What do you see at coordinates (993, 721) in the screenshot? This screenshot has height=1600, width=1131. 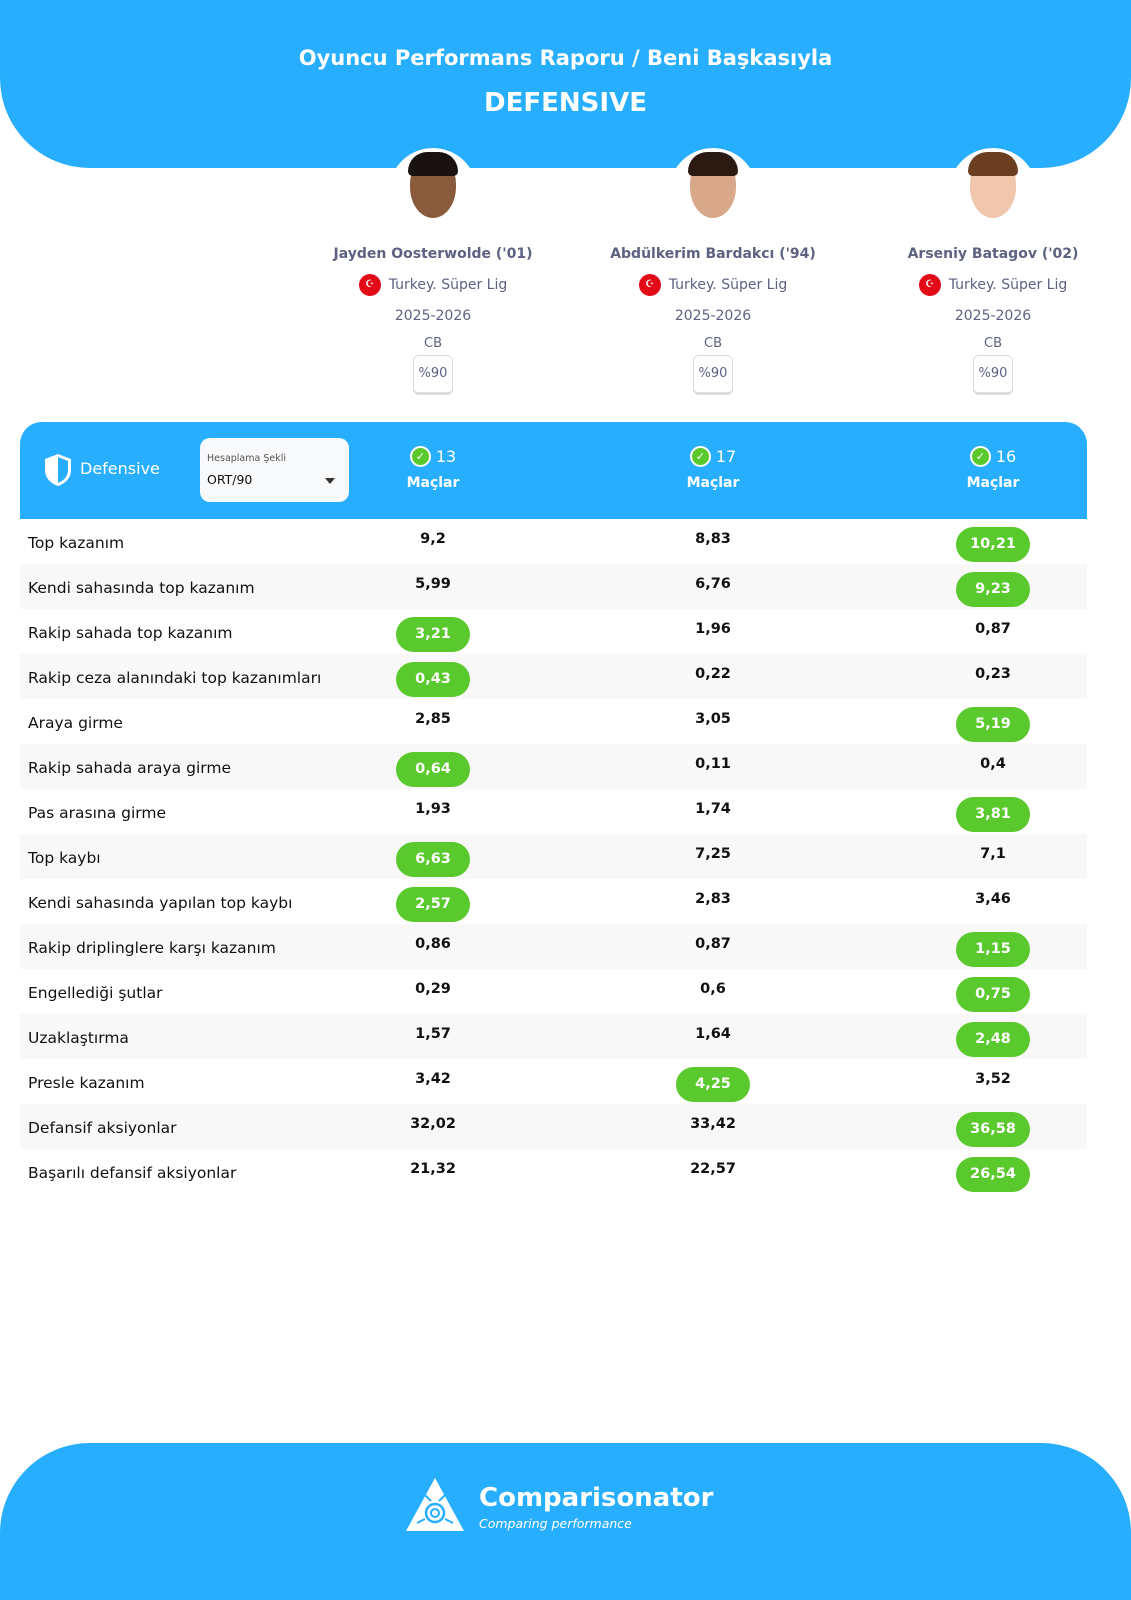 I see `best-value-cell: 5,19` at bounding box center [993, 721].